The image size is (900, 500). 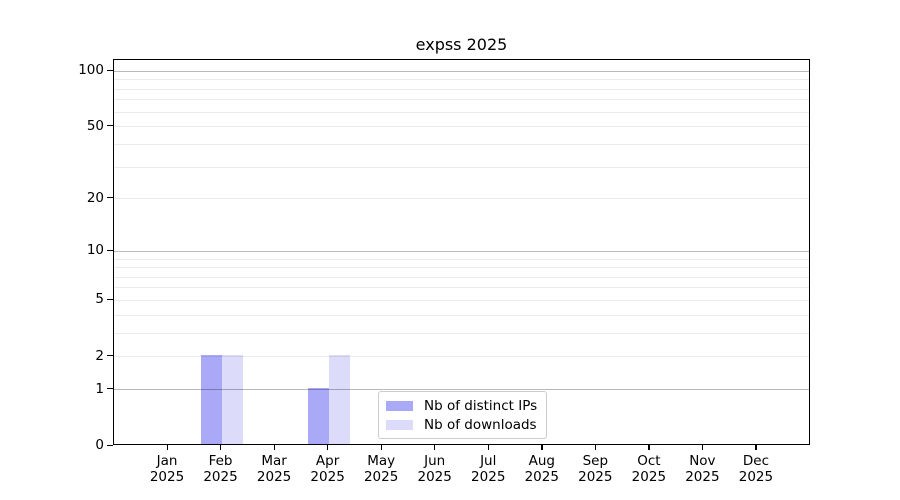 What do you see at coordinates (327, 461) in the screenshot?
I see `x-tick-month: Apr` at bounding box center [327, 461].